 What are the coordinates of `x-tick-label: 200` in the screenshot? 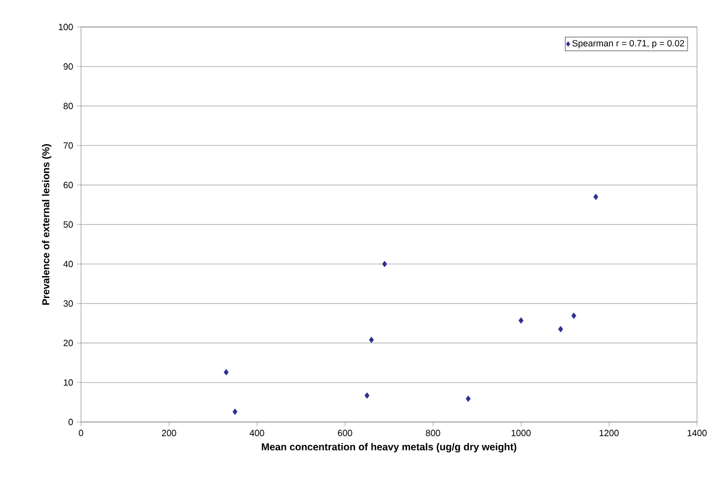 It's located at (169, 433).